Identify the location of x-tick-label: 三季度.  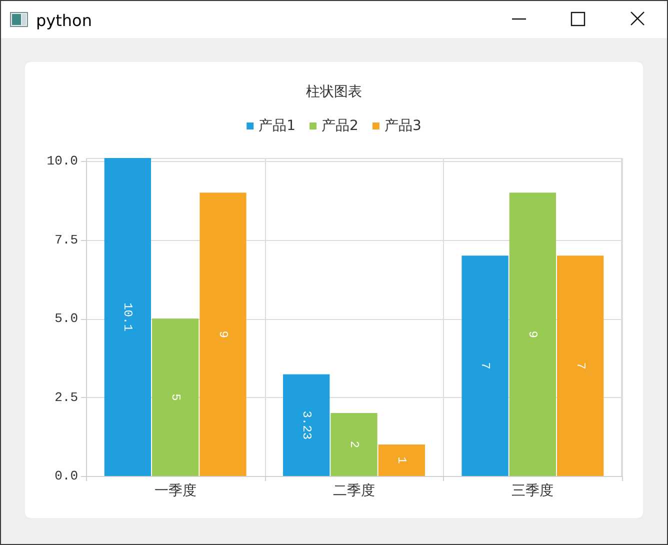
(533, 491).